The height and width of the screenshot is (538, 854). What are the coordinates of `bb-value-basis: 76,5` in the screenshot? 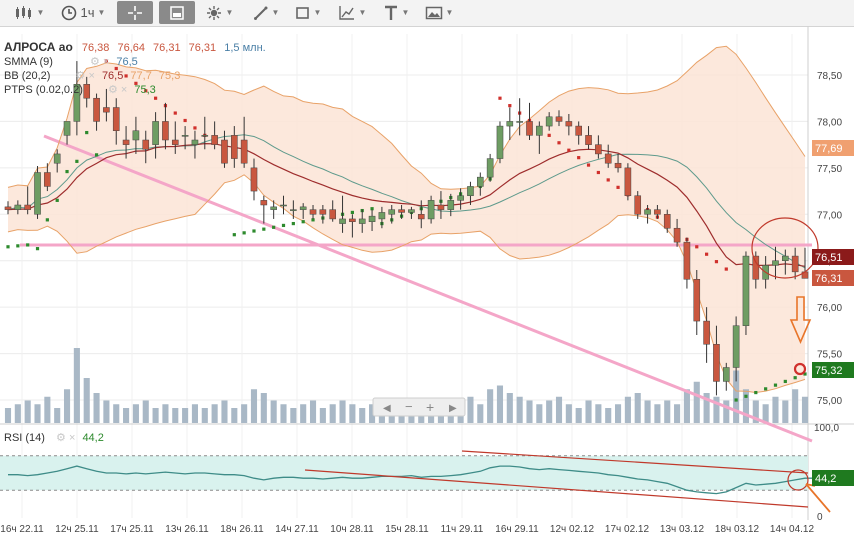 It's located at (112, 76).